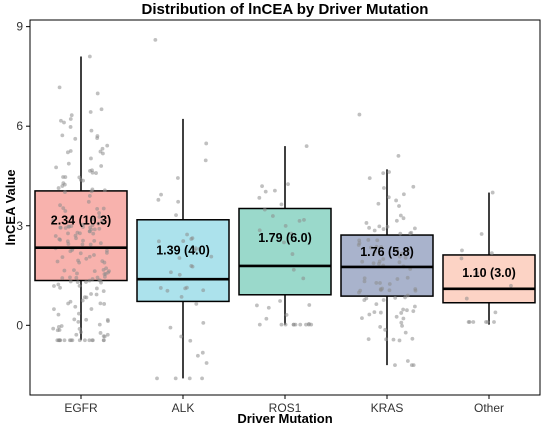  Describe the element at coordinates (81, 198) in the screenshot. I see `box-group-egfr: 2.34 (10.3)` at that location.